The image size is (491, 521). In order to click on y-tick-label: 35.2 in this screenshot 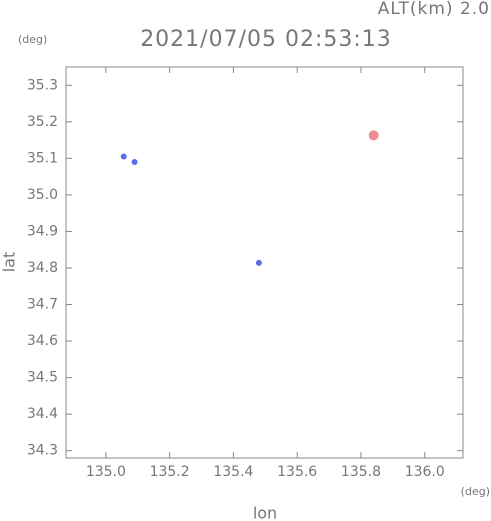, I will do `click(42, 122)`.